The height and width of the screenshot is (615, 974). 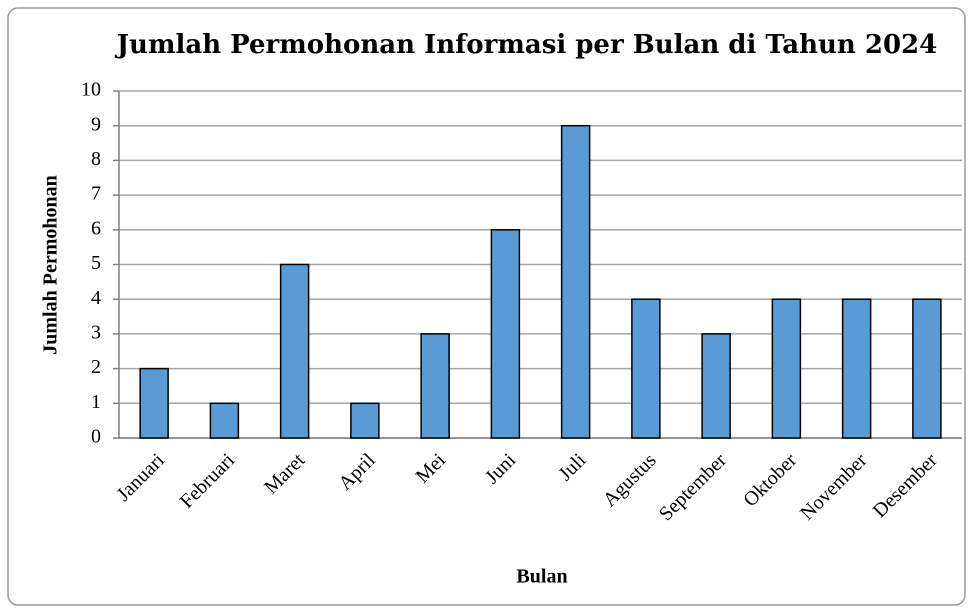 What do you see at coordinates (96, 298) in the screenshot?
I see `y-tick-label: 4` at bounding box center [96, 298].